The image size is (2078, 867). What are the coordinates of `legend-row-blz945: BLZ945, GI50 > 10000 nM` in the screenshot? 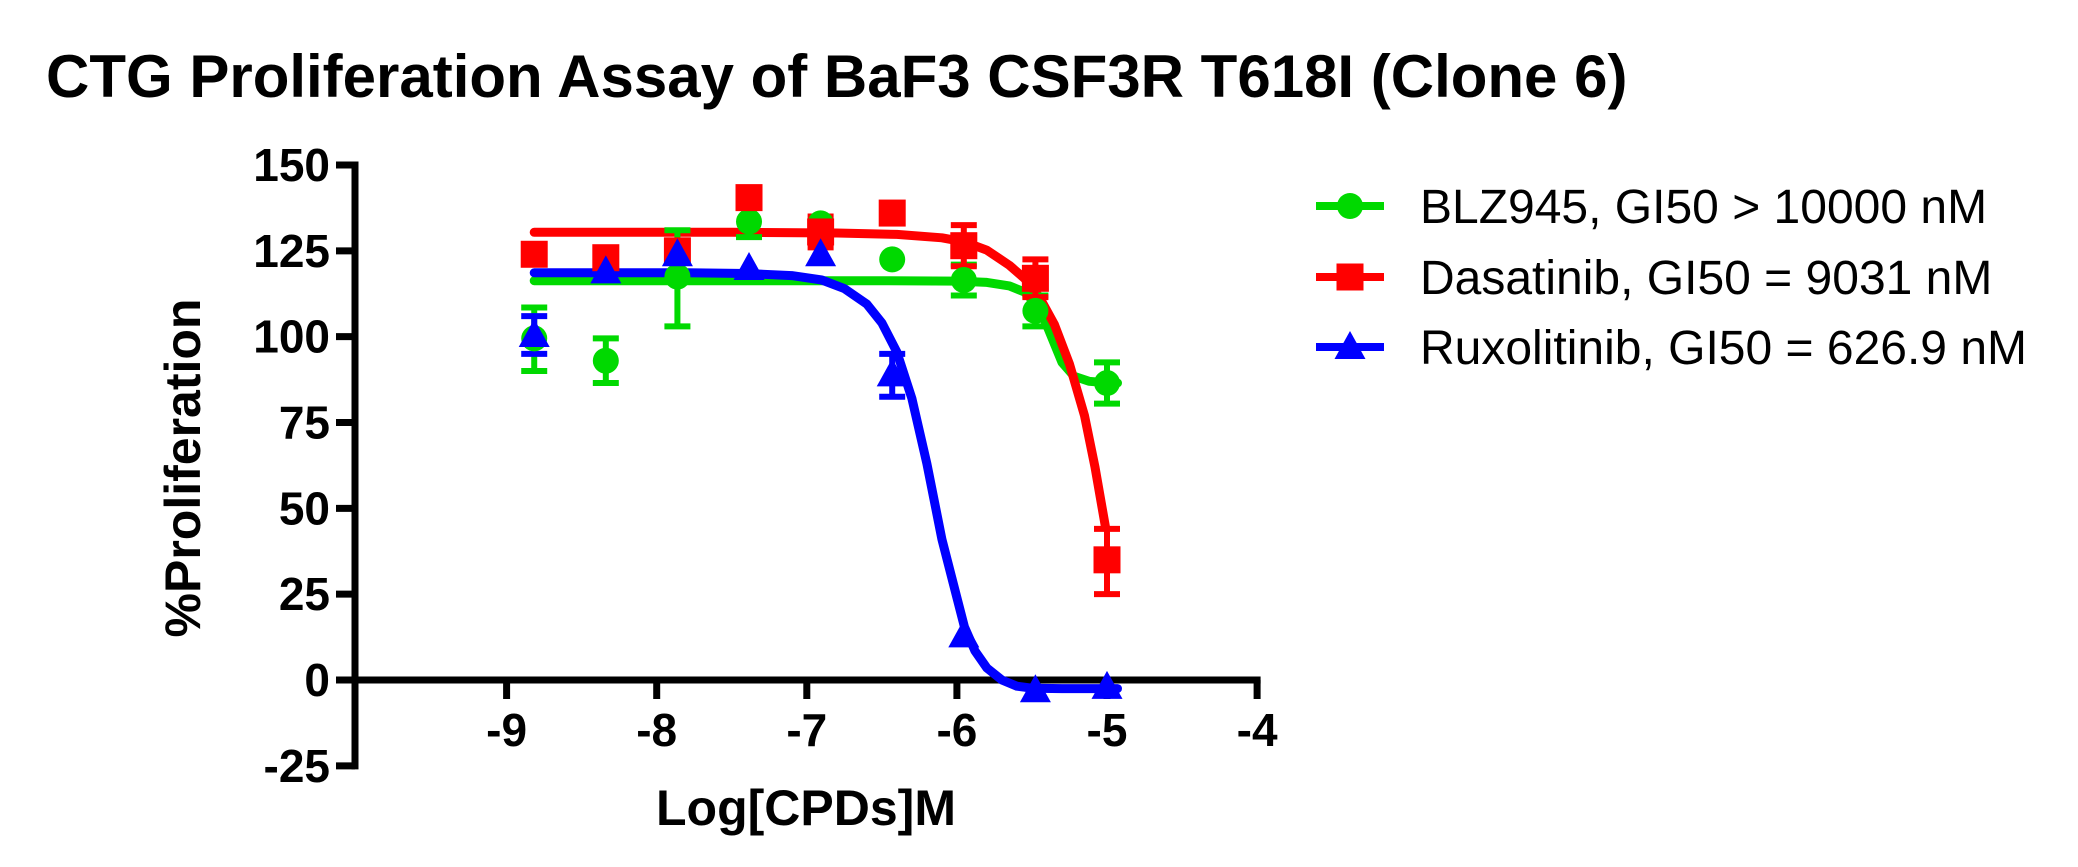 It's located at (1651, 207).